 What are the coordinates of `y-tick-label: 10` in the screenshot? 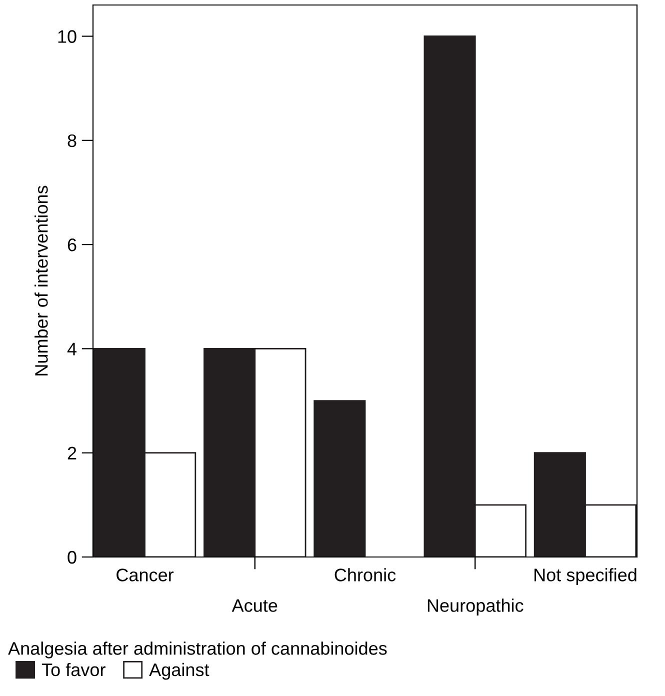 It's located at (67, 36).